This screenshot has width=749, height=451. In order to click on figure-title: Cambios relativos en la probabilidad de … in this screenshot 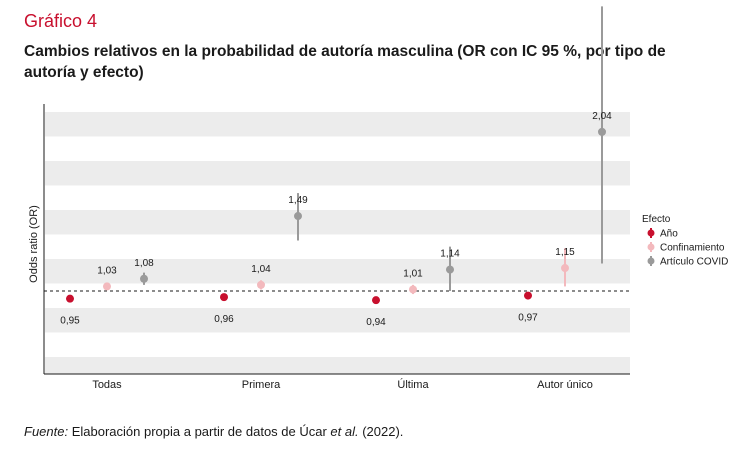, I will do `click(345, 62)`.